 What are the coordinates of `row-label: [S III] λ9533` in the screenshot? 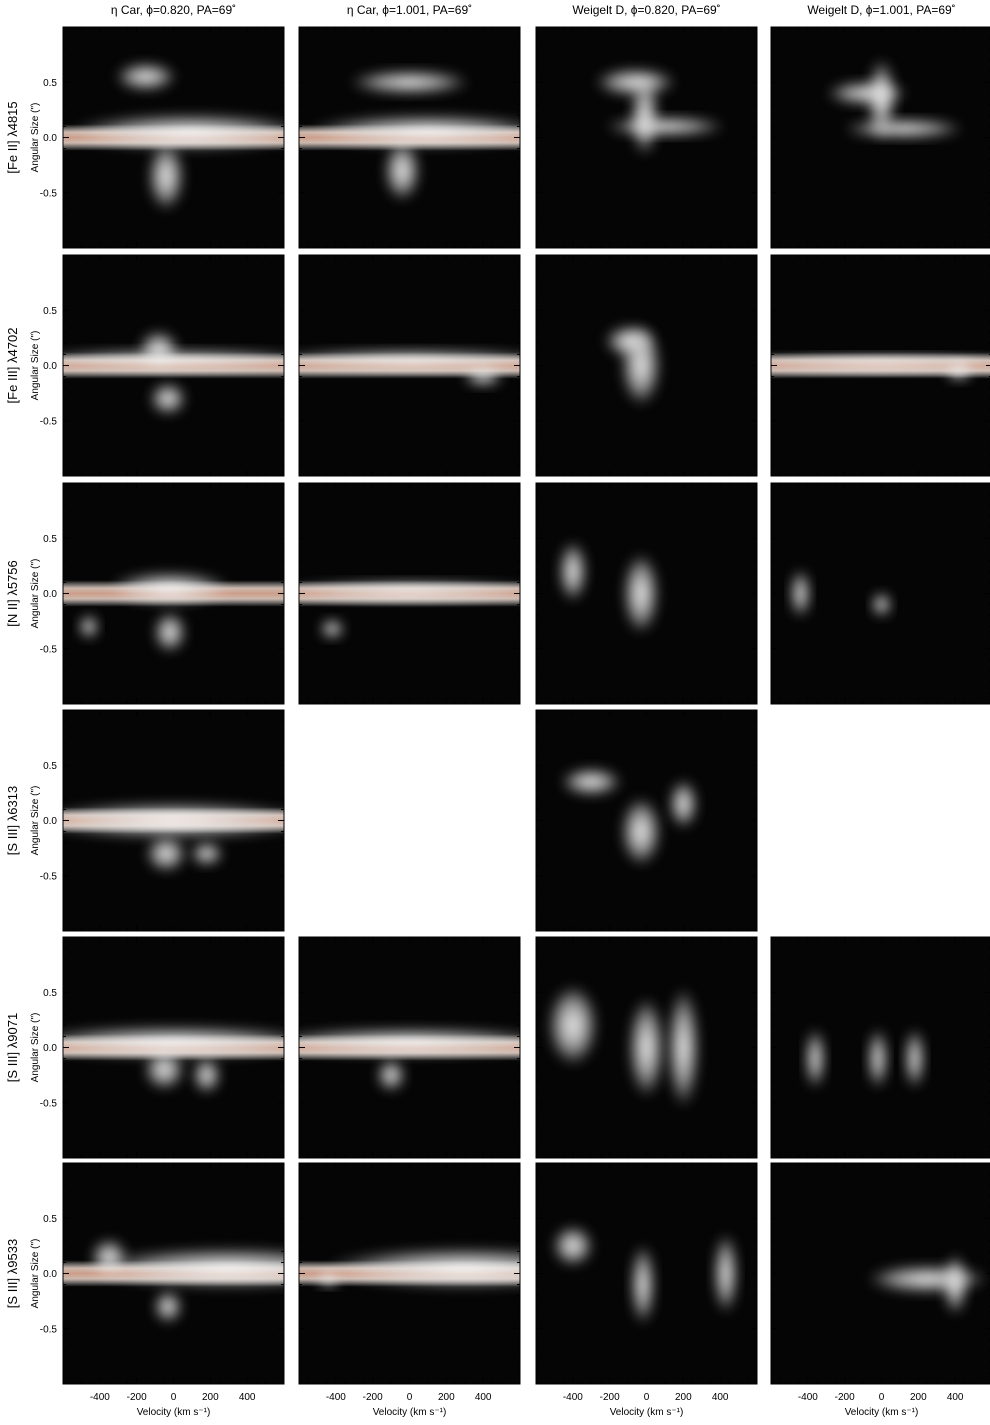 It's located at (12, 1273).